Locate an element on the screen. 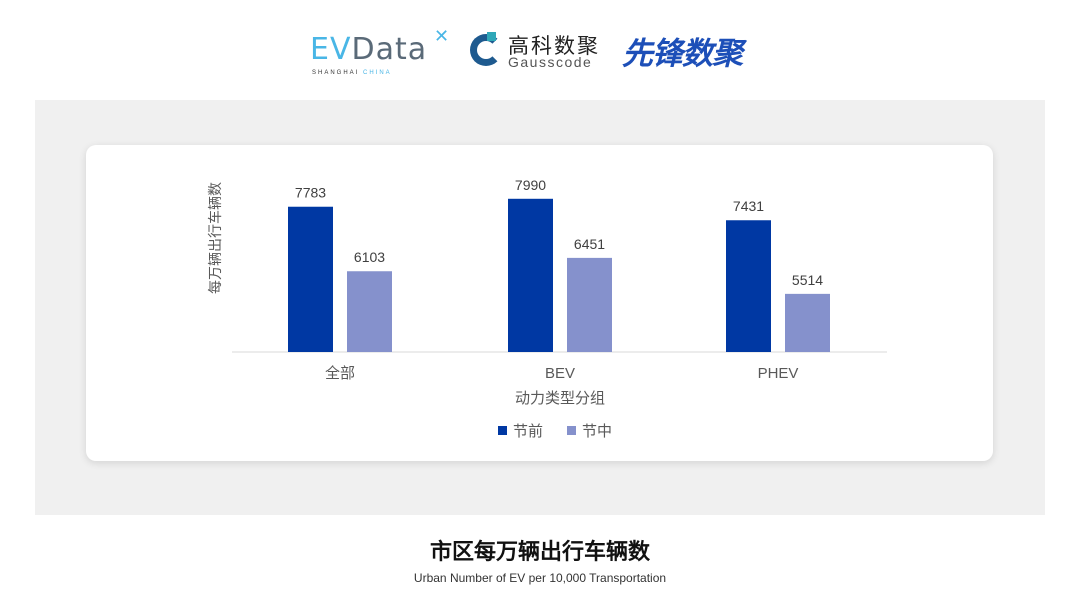  data-label: 5514 is located at coordinates (807, 280).